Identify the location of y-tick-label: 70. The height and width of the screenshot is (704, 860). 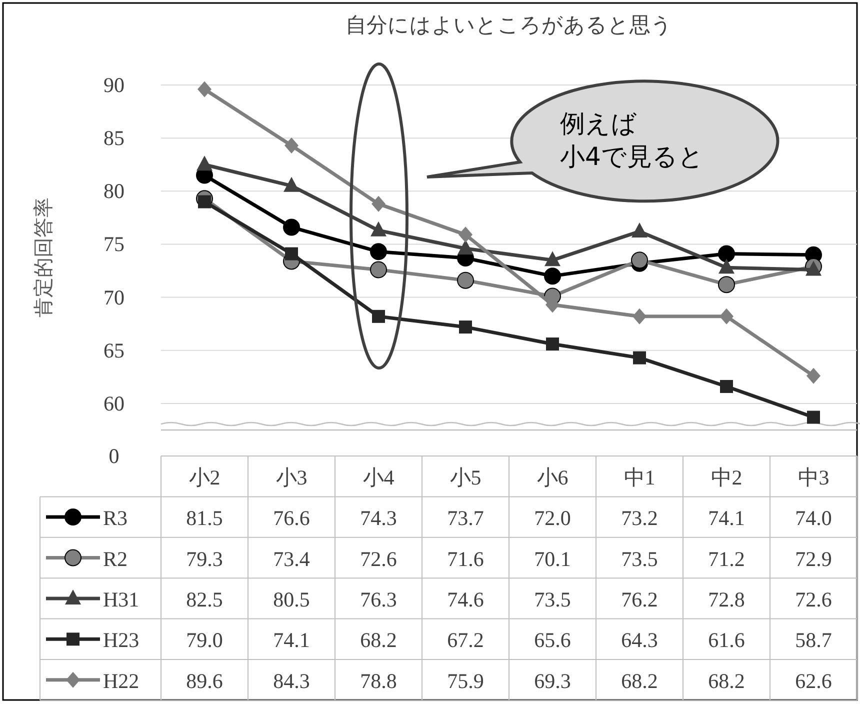
(114, 297).